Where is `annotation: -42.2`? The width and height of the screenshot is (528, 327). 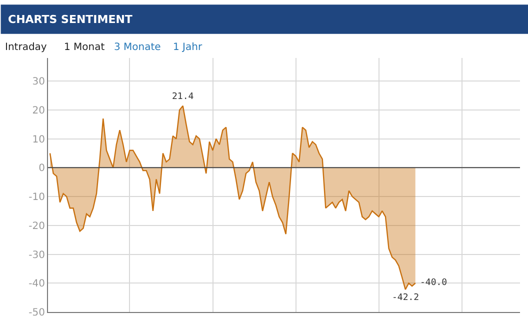
annotation: -42.2 is located at coordinates (406, 298).